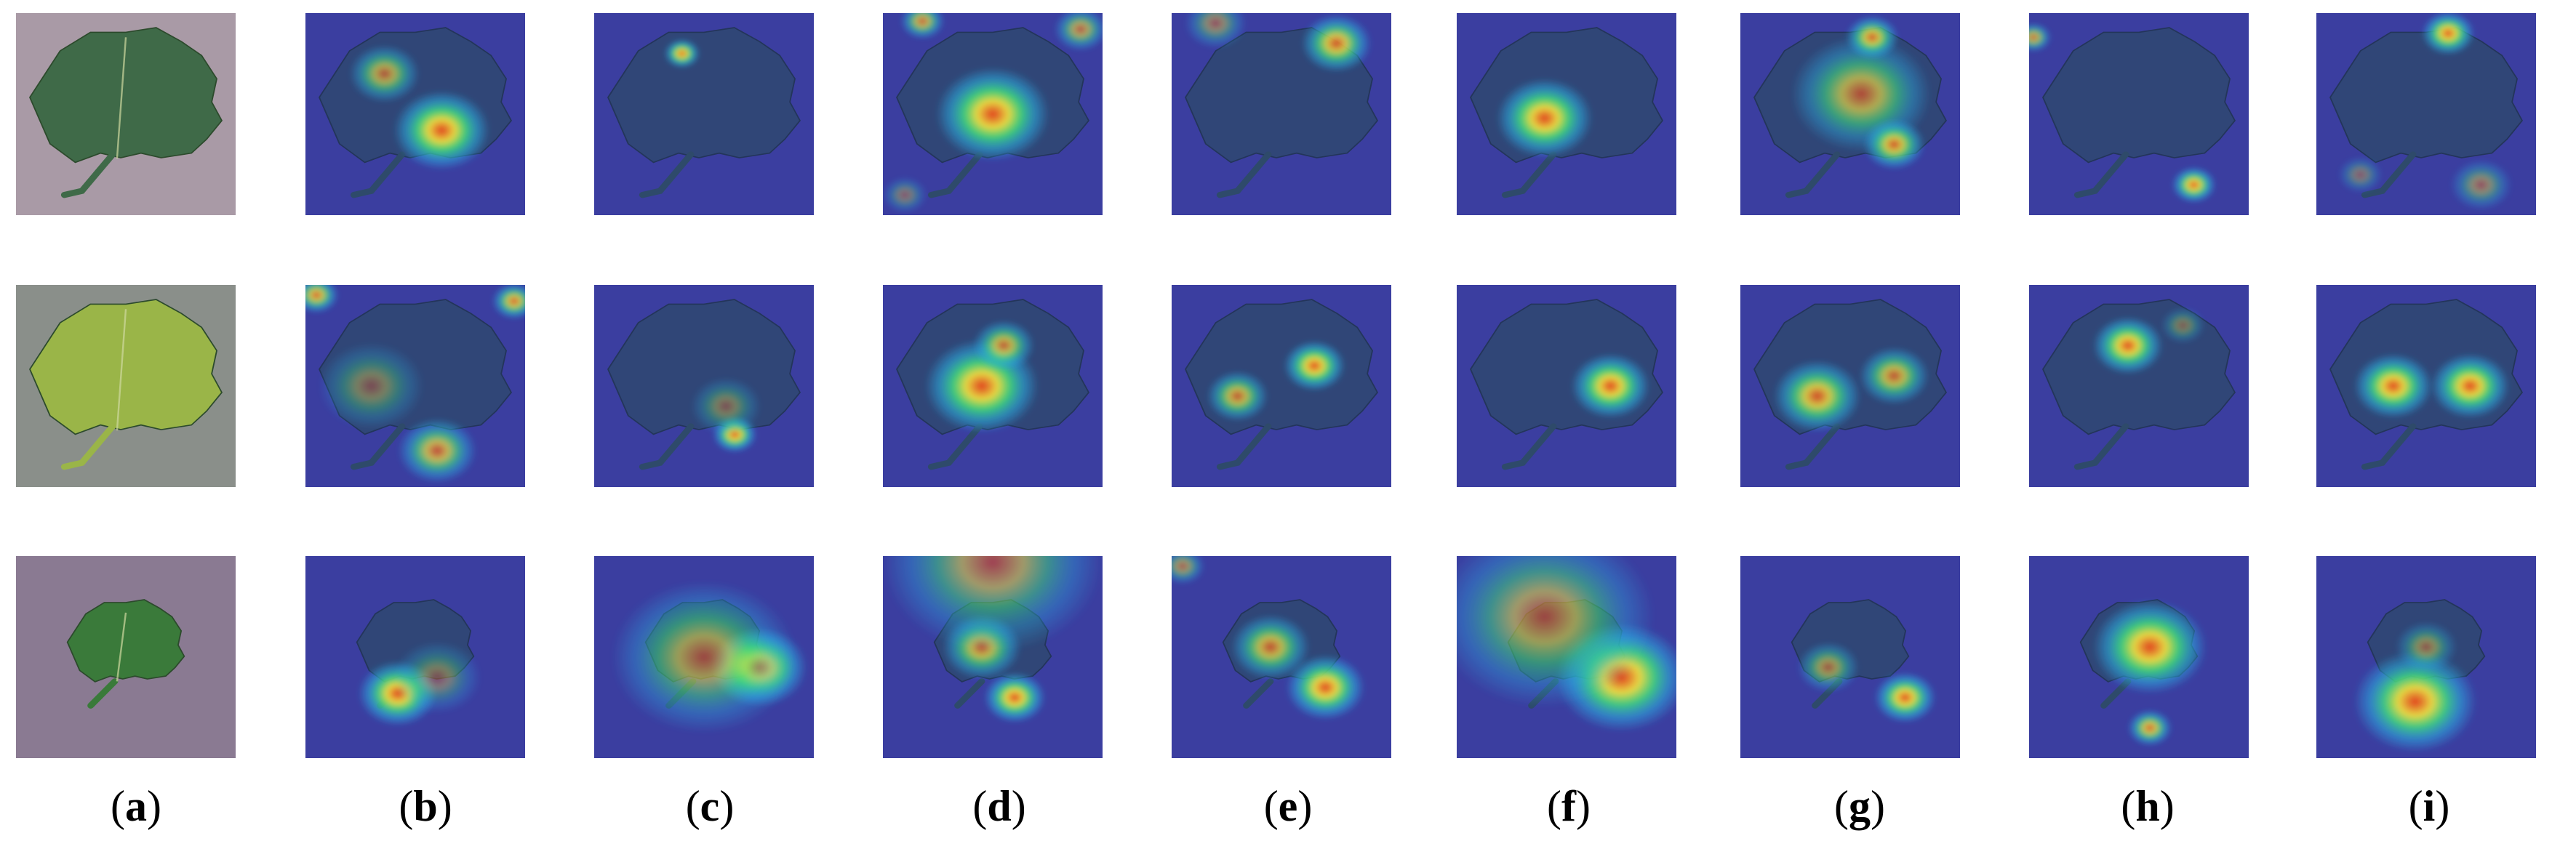 The height and width of the screenshot is (857, 2576). I want to click on original-leaf-image-r1-a, so click(126, 114).